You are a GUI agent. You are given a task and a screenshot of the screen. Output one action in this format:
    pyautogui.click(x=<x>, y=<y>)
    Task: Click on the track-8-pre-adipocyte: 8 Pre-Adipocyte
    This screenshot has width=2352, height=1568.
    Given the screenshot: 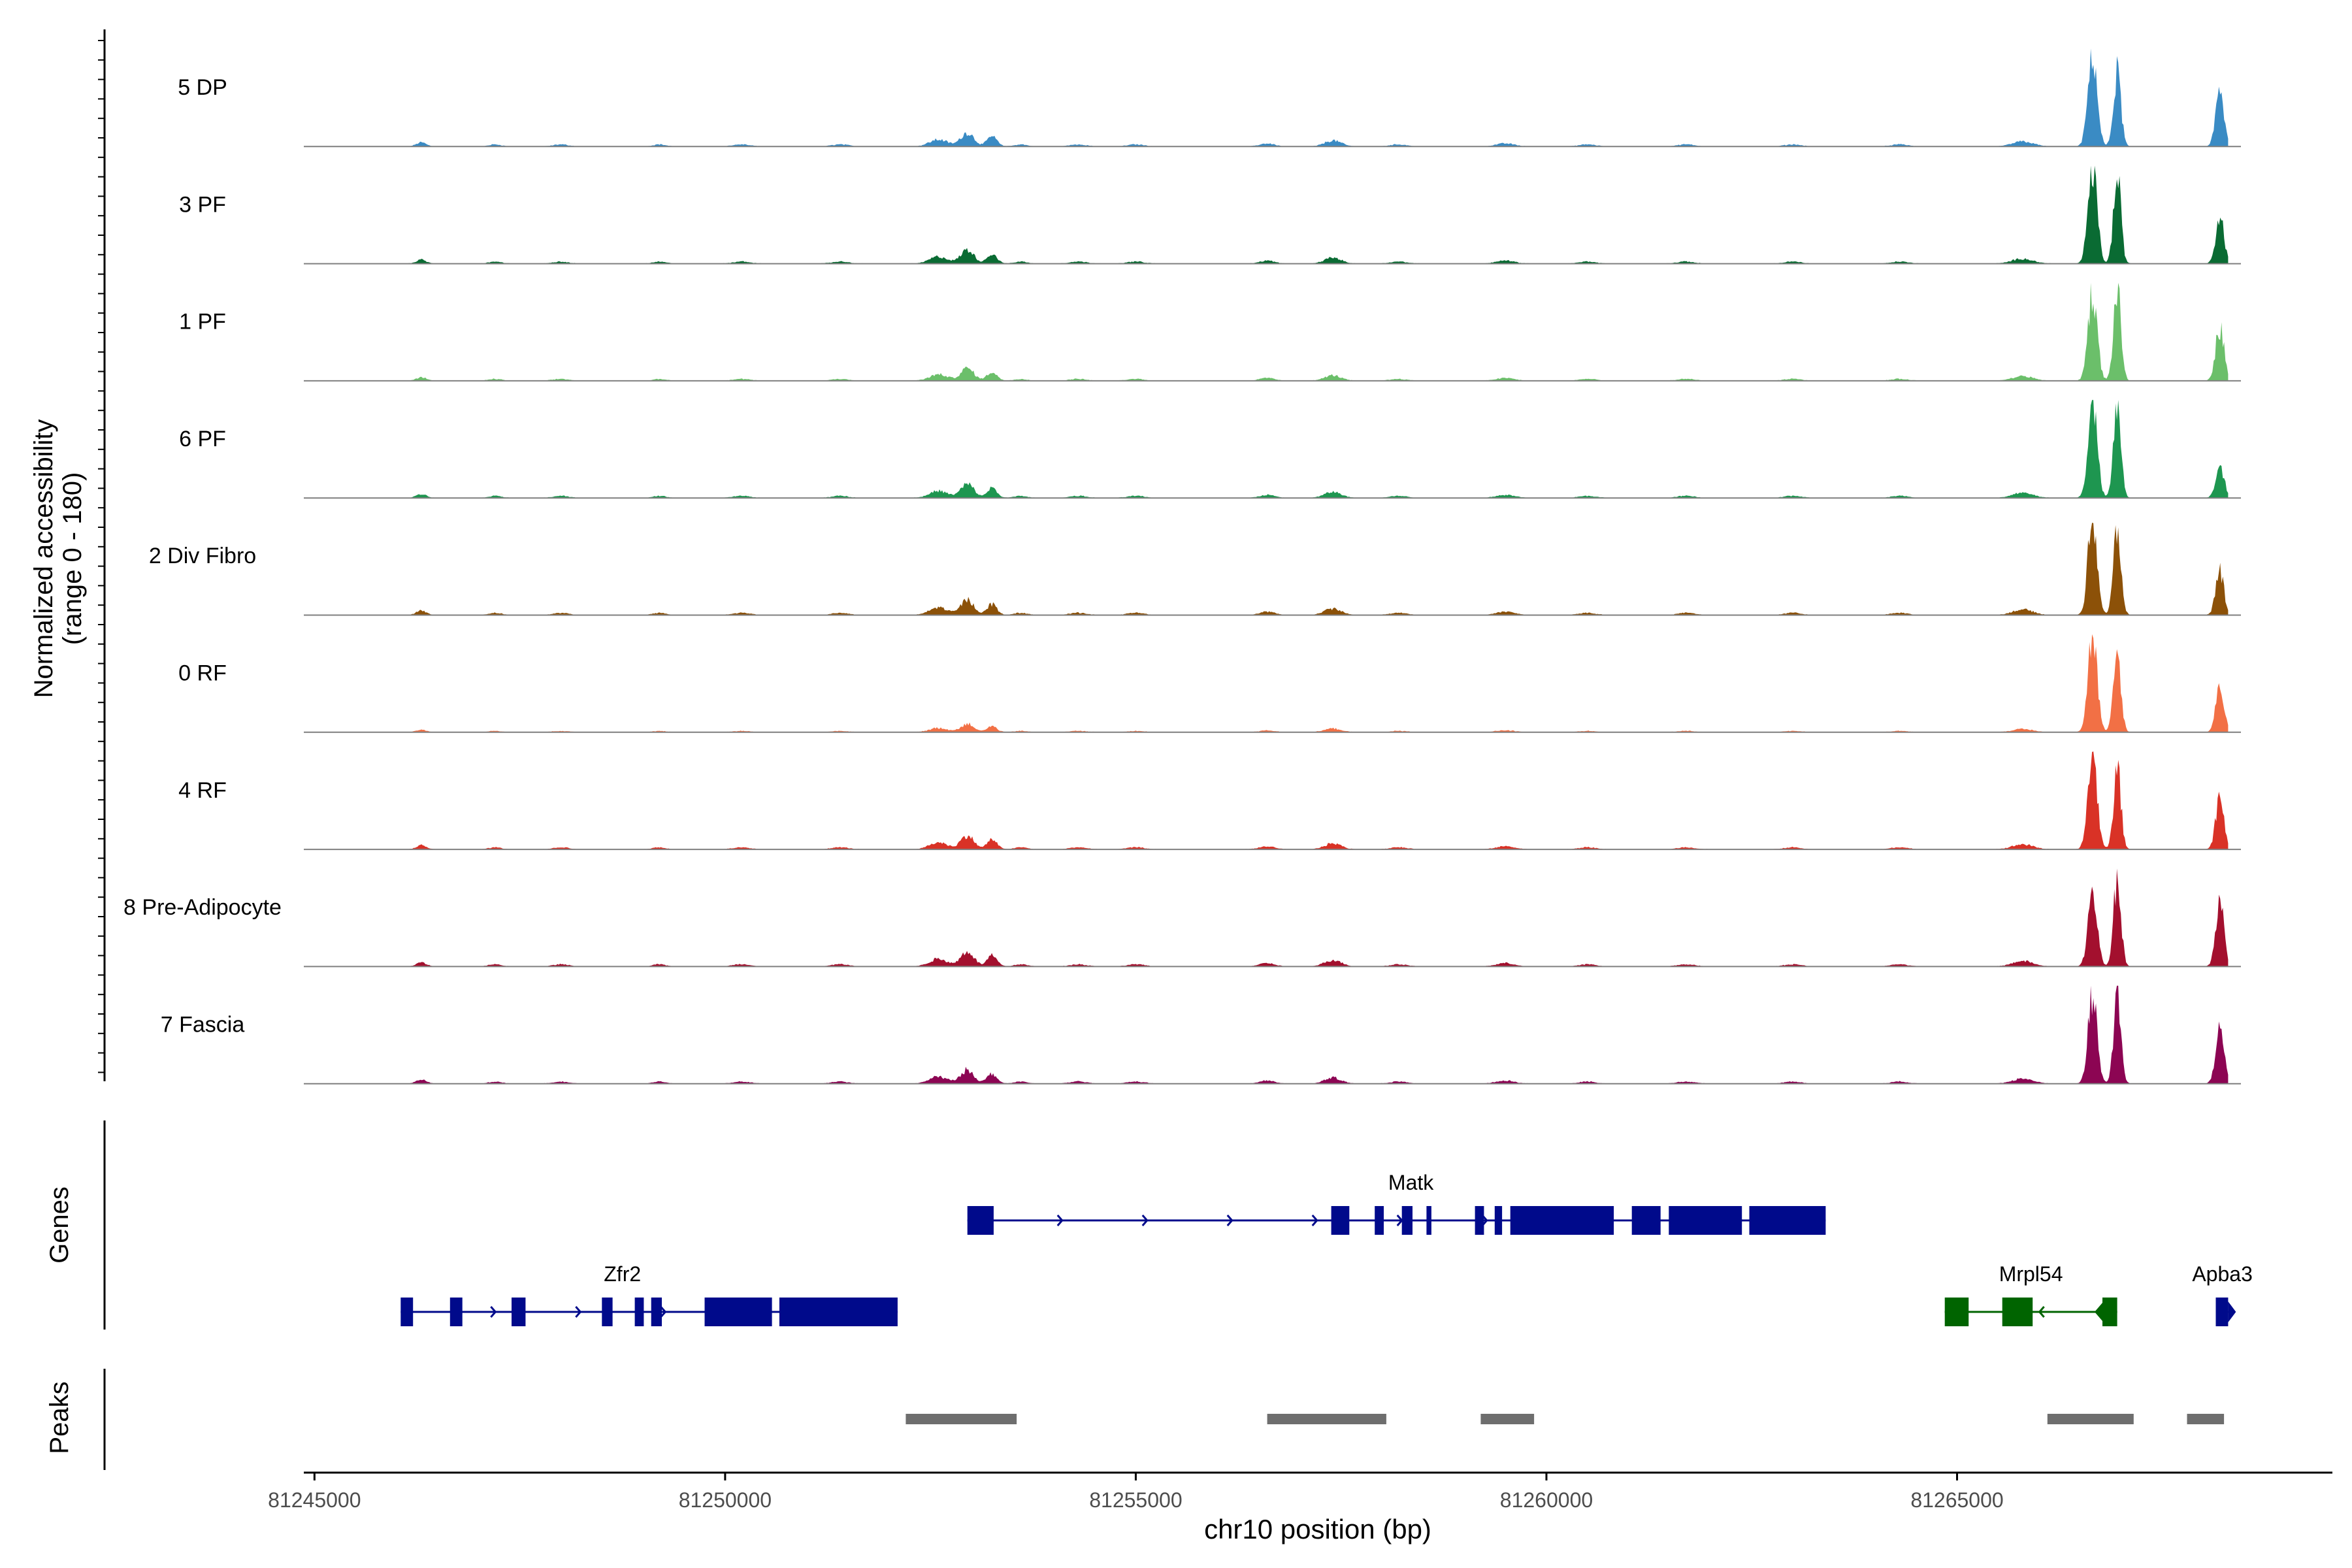 What is the action you would take?
    pyautogui.click(x=1182, y=918)
    